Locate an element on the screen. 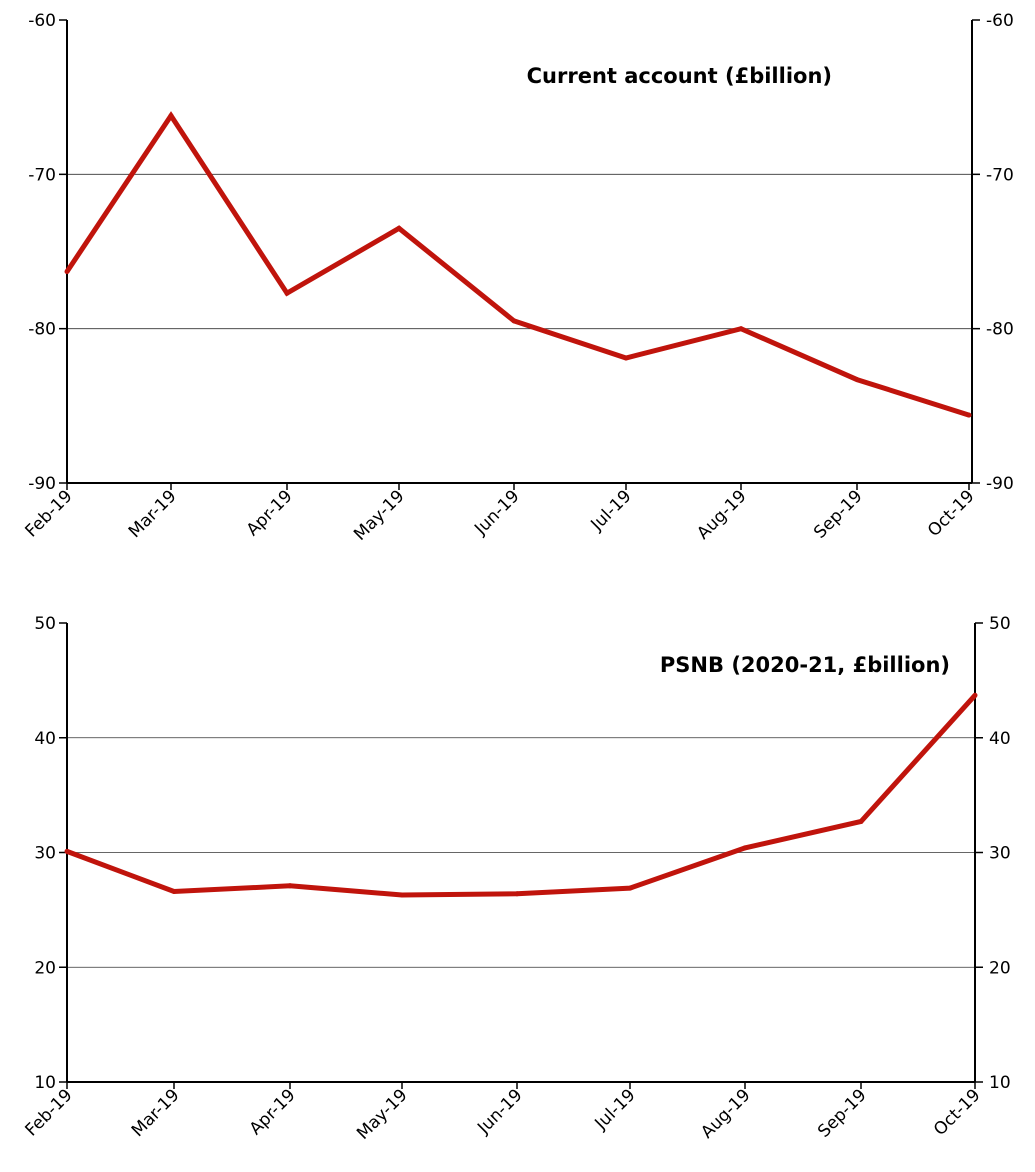  psnb-left-tick-label: 50 is located at coordinates (45, 624).